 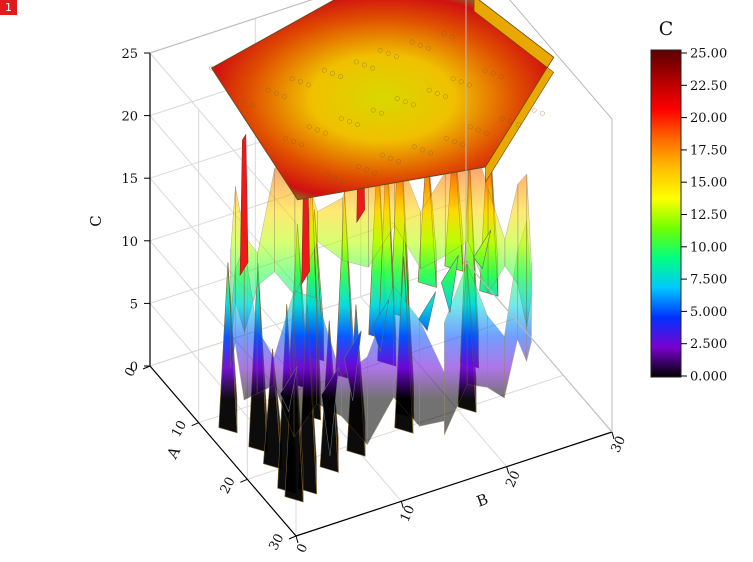 What do you see at coordinates (708, 377) in the screenshot?
I see `colorbar-tick-label: 0.000` at bounding box center [708, 377].